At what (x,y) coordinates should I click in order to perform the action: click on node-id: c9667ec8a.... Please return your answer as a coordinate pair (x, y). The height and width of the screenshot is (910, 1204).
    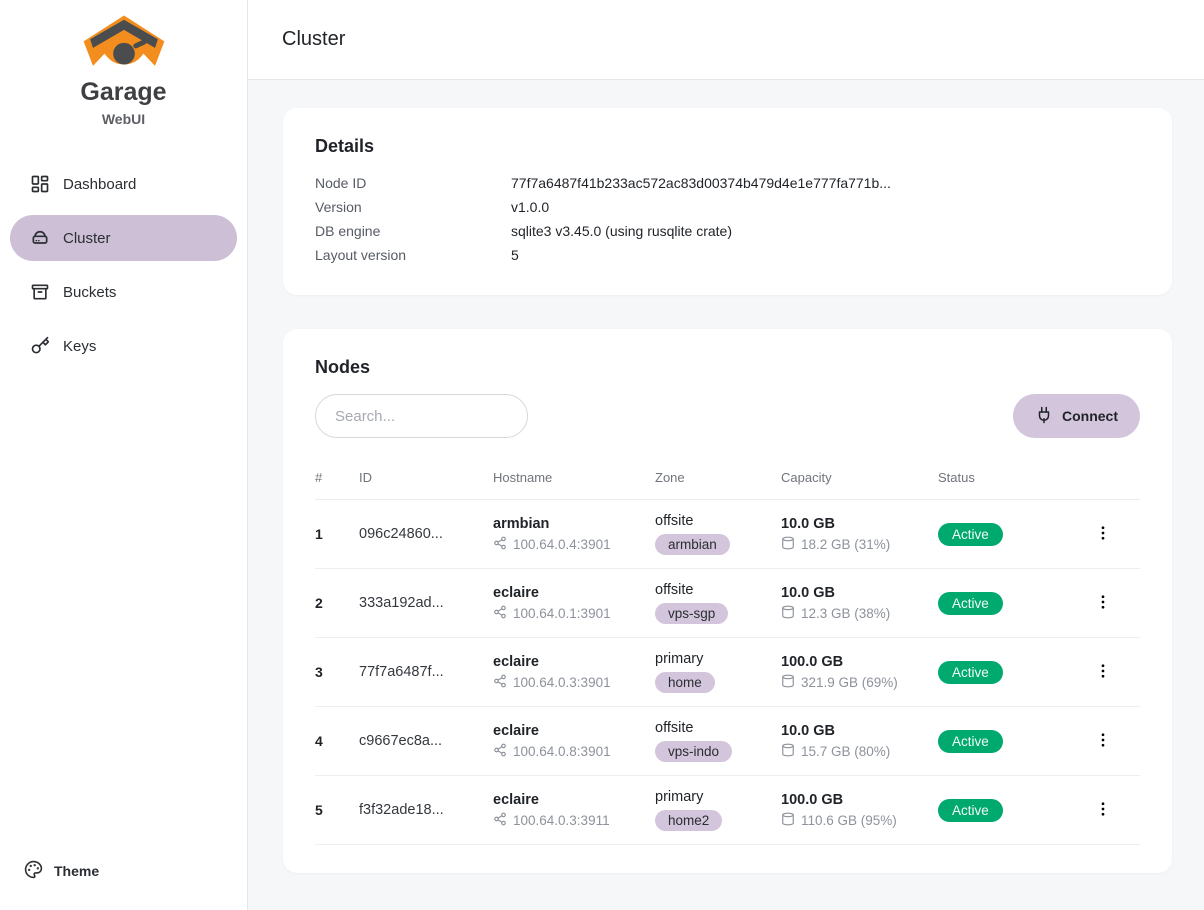
    Looking at the image, I should click on (401, 741).